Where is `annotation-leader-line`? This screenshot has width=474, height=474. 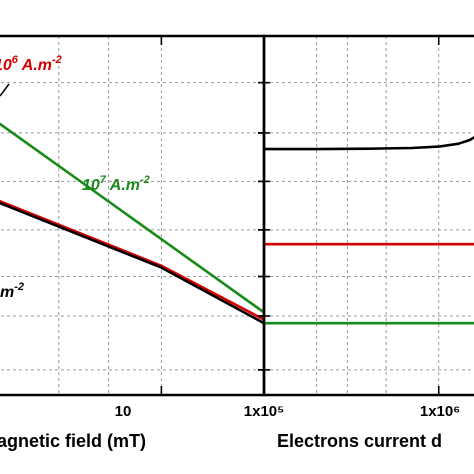 annotation-leader-line is located at coordinates (5, 90).